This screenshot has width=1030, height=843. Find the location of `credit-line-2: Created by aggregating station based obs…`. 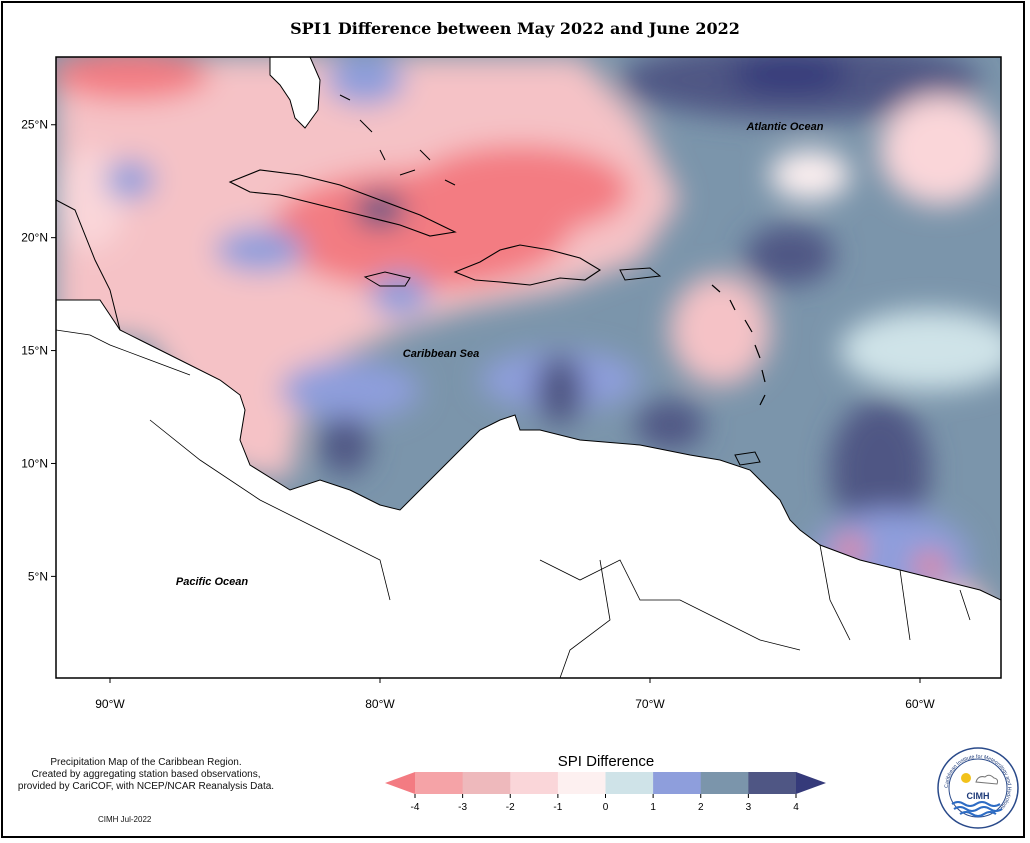

credit-line-2: Created by aggregating station based obs… is located at coordinates (146, 774).